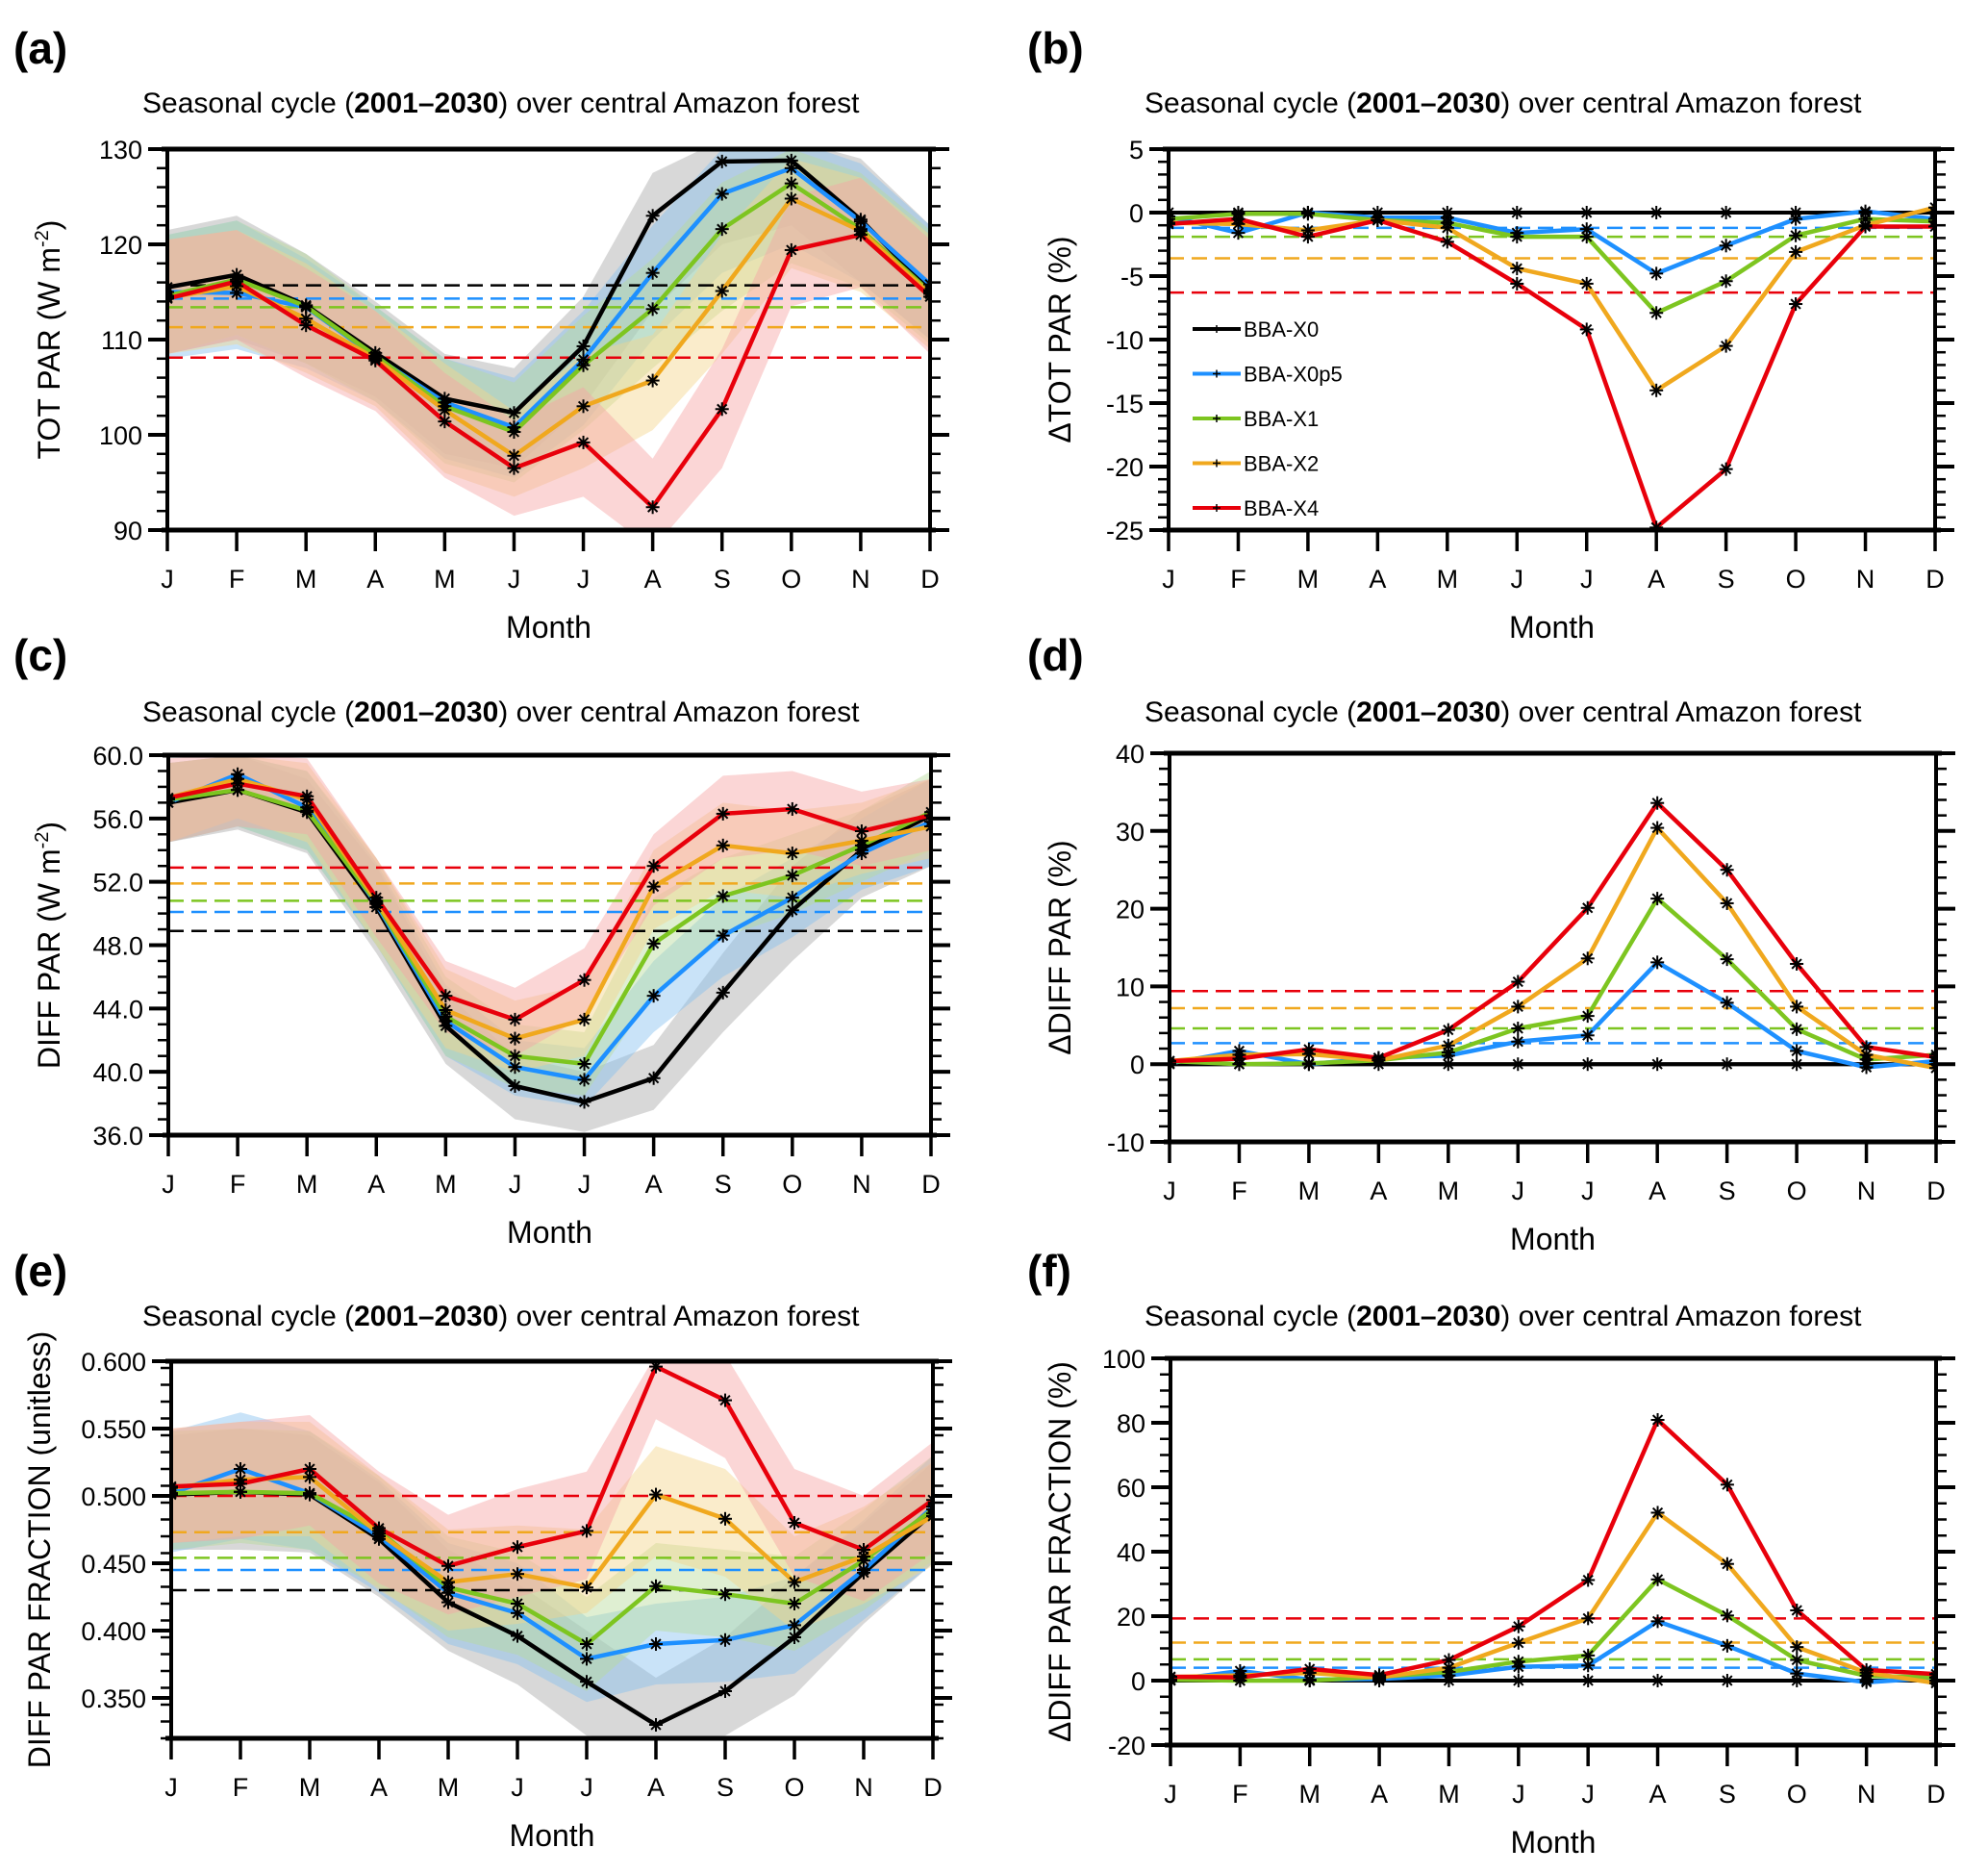  What do you see at coordinates (1060, 947) in the screenshot?
I see `y-axis-label: ΔDIFF PAR (%)` at bounding box center [1060, 947].